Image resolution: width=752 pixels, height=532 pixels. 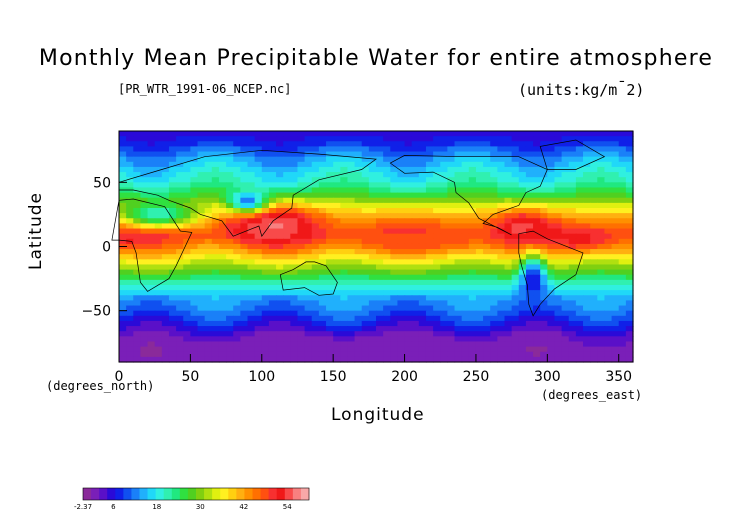 What do you see at coordinates (127, 494) in the screenshot?
I see `colorbar-swatch` at bounding box center [127, 494].